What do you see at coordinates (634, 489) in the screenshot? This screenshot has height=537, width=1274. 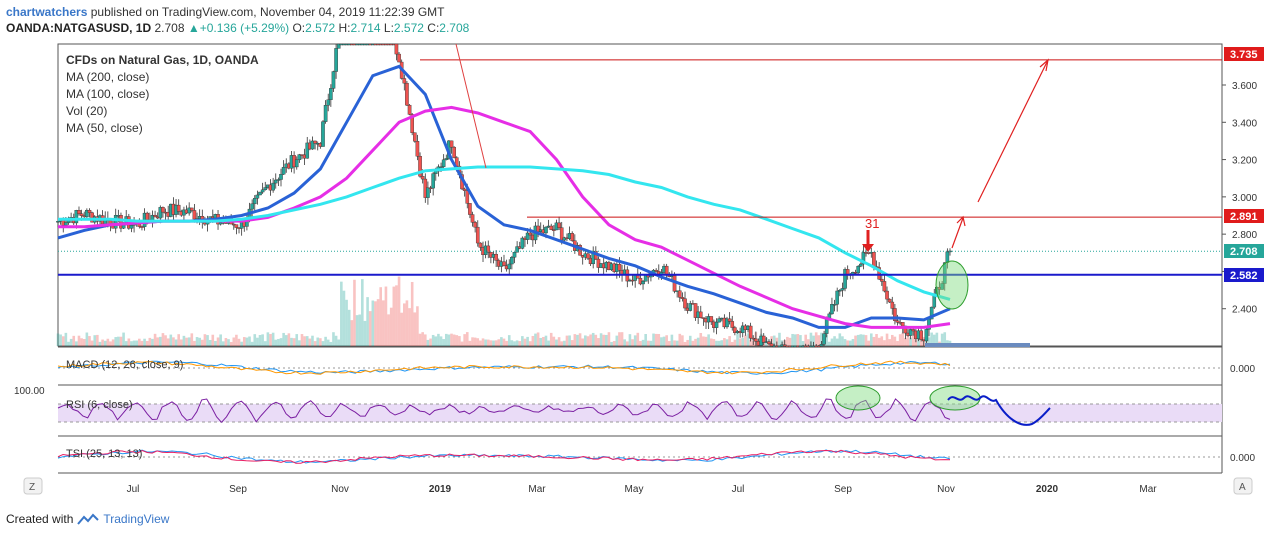 I see `time-tick-label: May` at bounding box center [634, 489].